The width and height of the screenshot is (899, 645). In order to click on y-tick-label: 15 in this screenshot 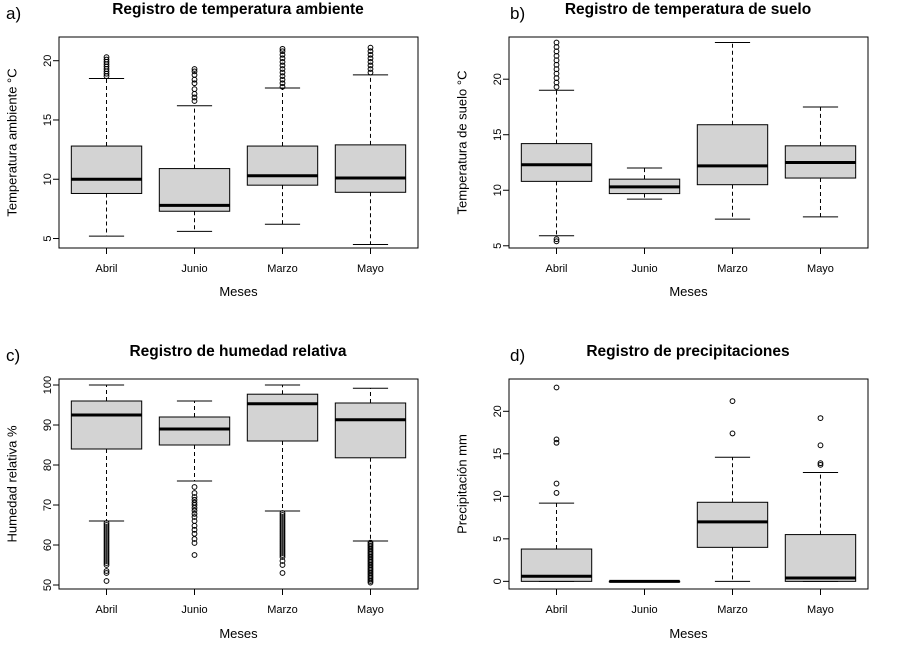, I will do `click(498, 454)`.